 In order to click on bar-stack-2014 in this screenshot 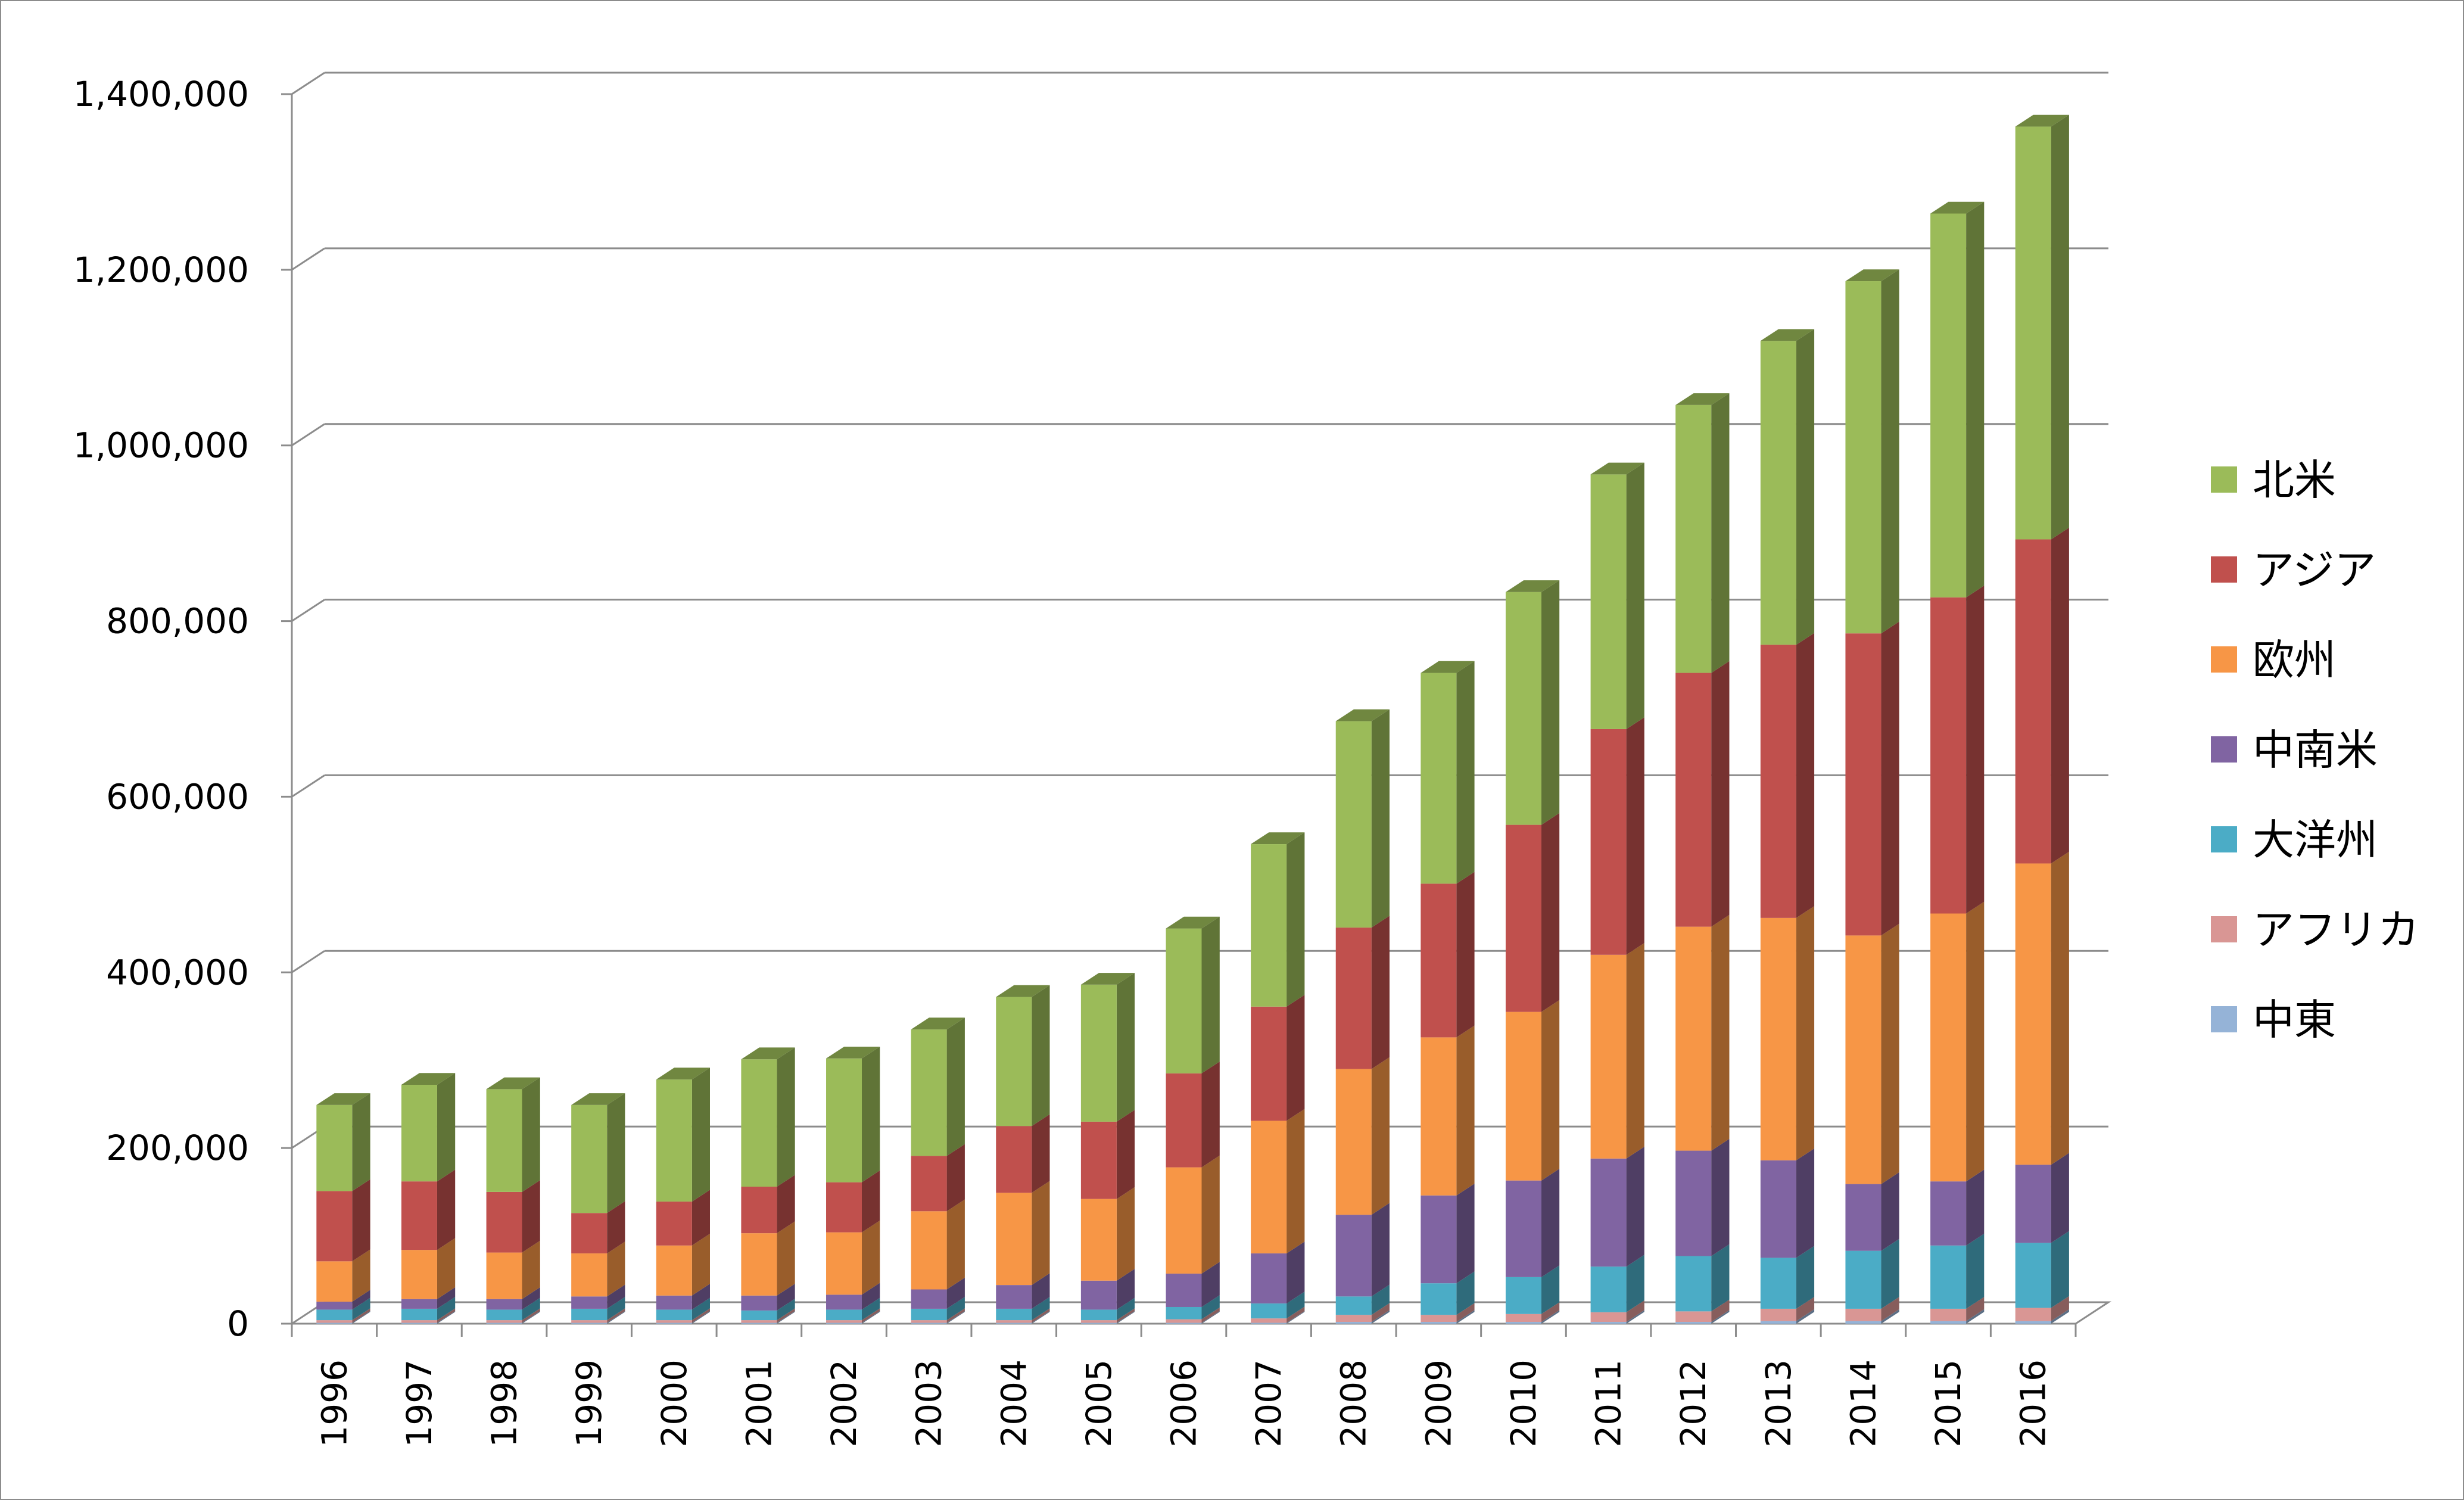, I will do `click(1872, 796)`.